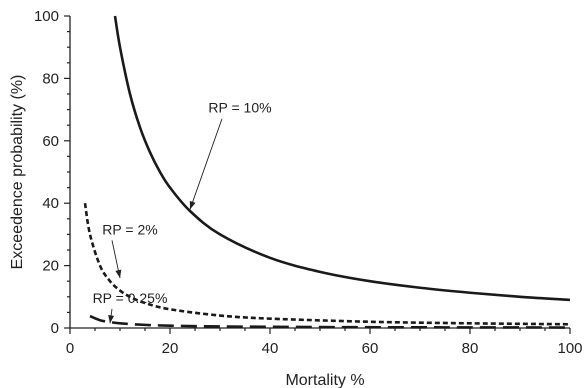 The height and width of the screenshot is (388, 587). I want to click on x-tick-label: 0, so click(70, 348).